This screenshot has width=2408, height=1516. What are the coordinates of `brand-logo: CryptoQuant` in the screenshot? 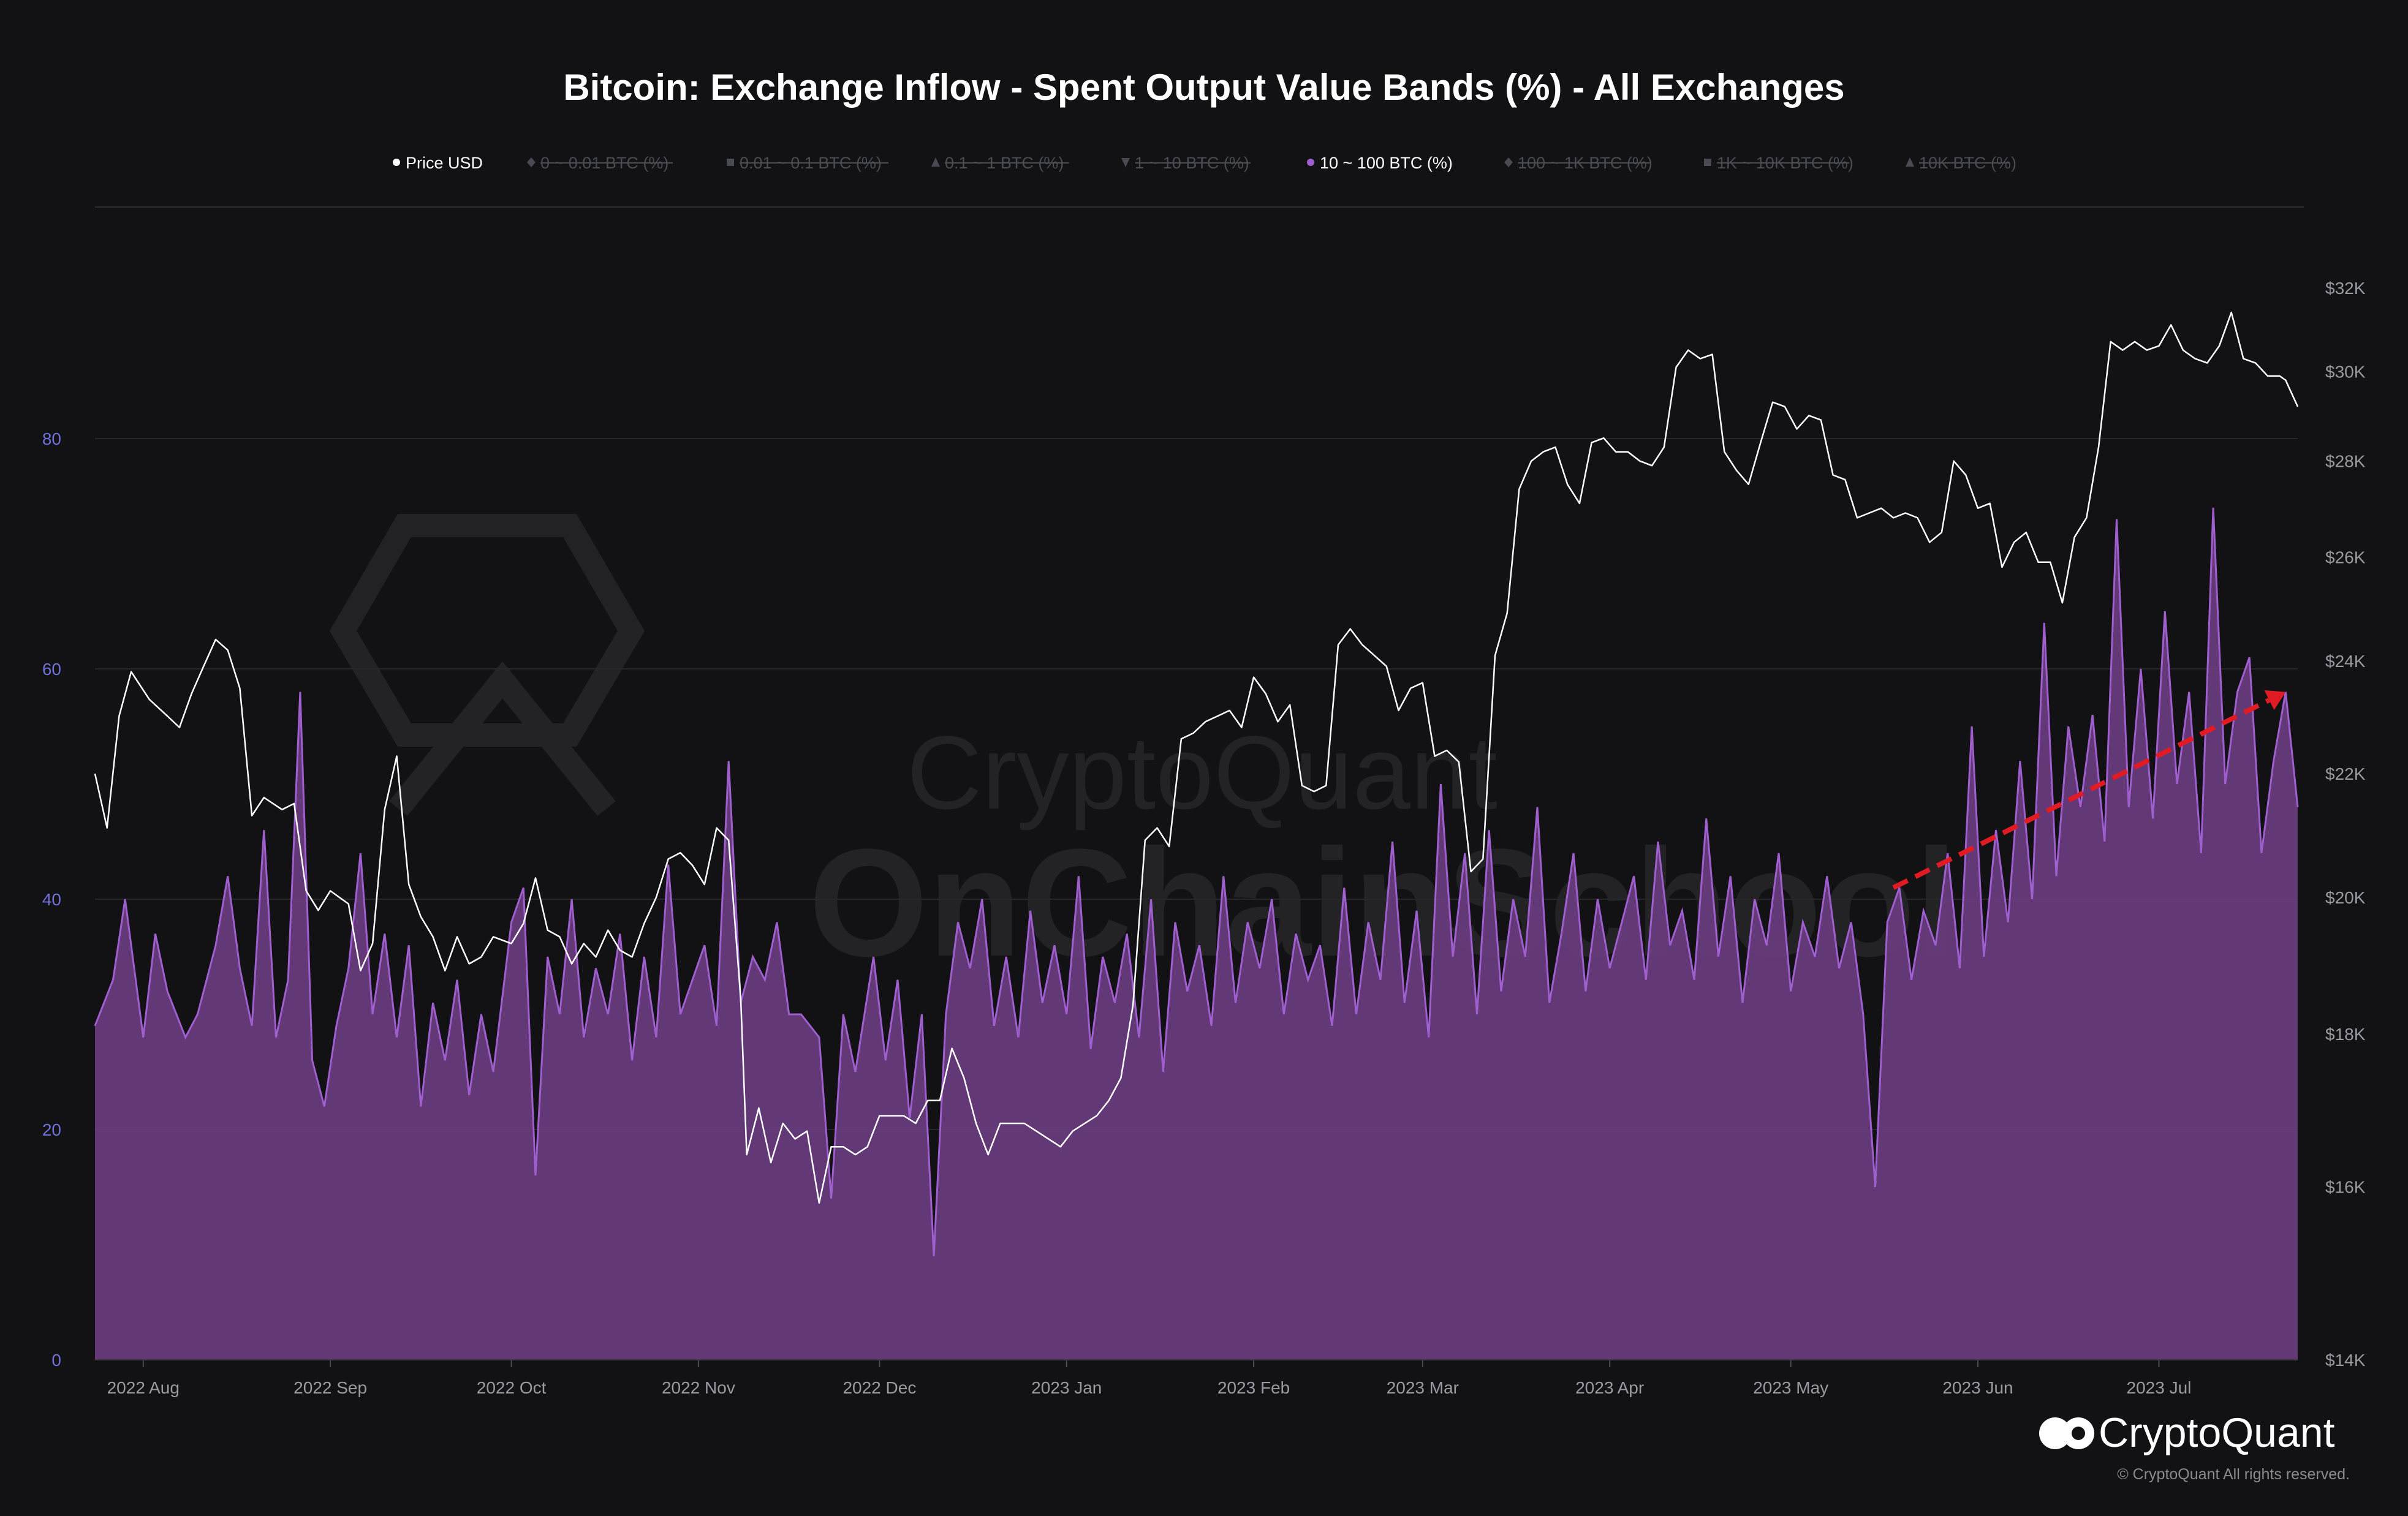 It's located at (2187, 1432).